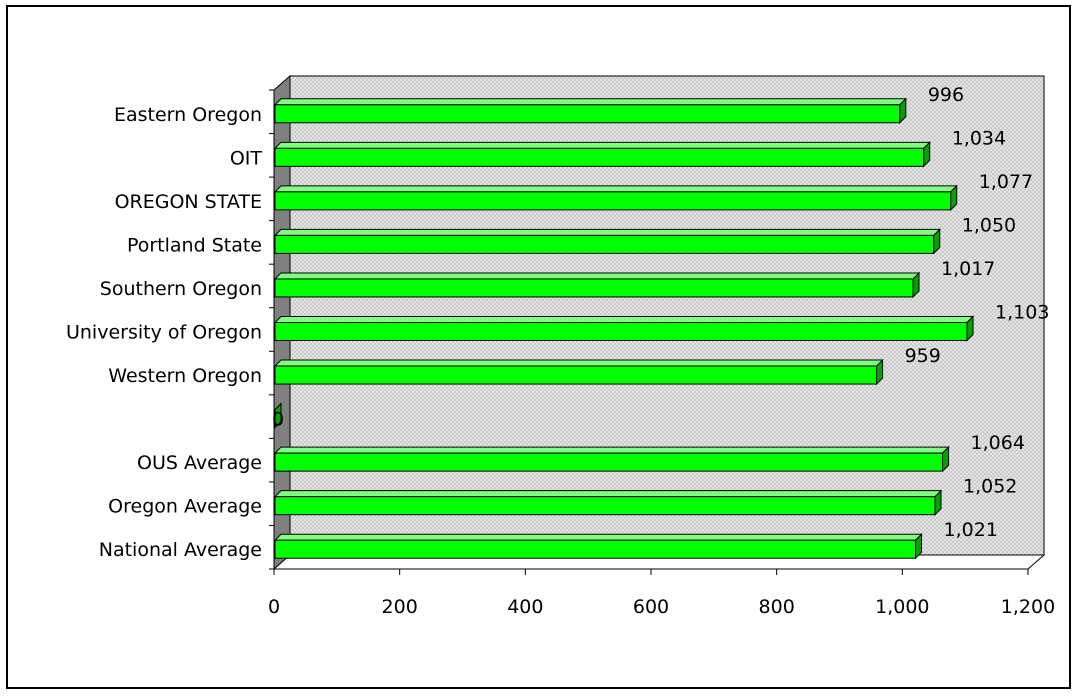 The height and width of the screenshot is (696, 1079). I want to click on data-label: 1,052, so click(990, 487).